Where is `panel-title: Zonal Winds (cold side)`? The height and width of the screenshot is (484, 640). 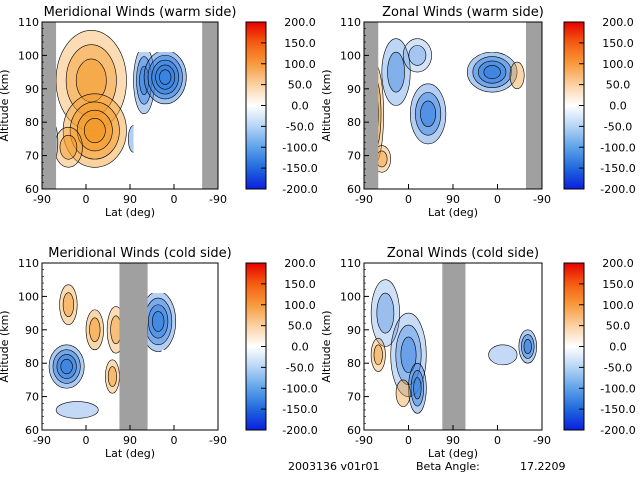
panel-title: Zonal Winds (cold side) is located at coordinates (463, 253).